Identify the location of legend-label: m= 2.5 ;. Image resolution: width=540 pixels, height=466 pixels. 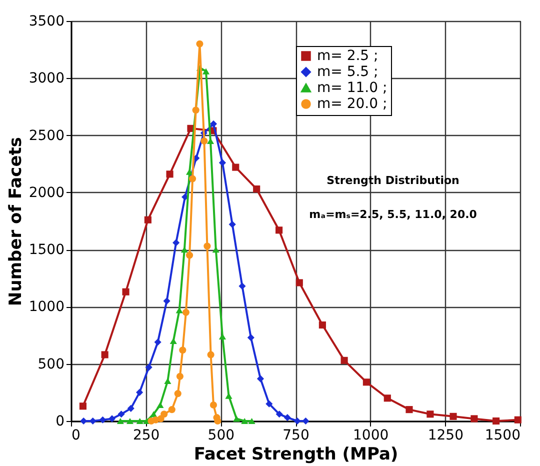
(347, 56).